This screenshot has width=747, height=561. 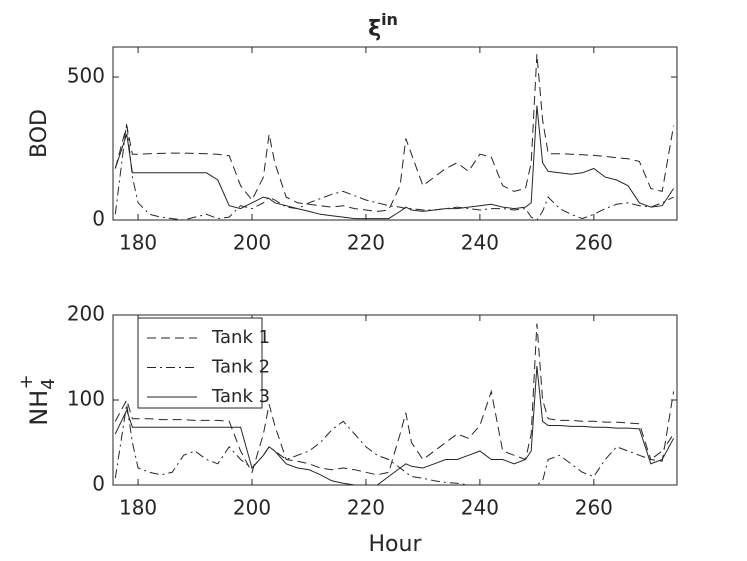 I want to click on title-sup: in, so click(x=389, y=19).